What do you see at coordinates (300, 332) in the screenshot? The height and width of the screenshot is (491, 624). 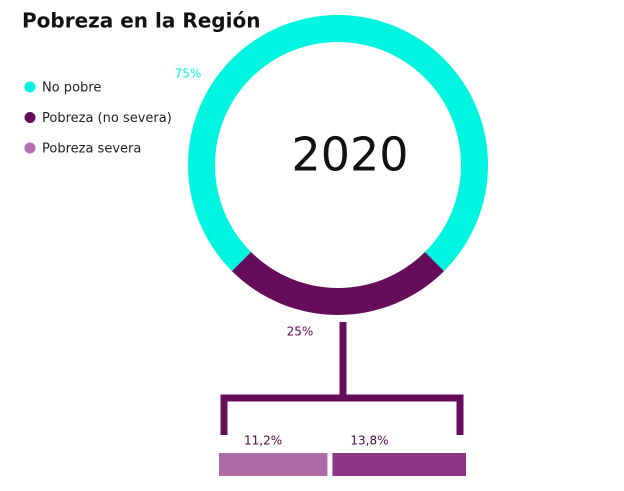 I see `value-label: 25%` at bounding box center [300, 332].